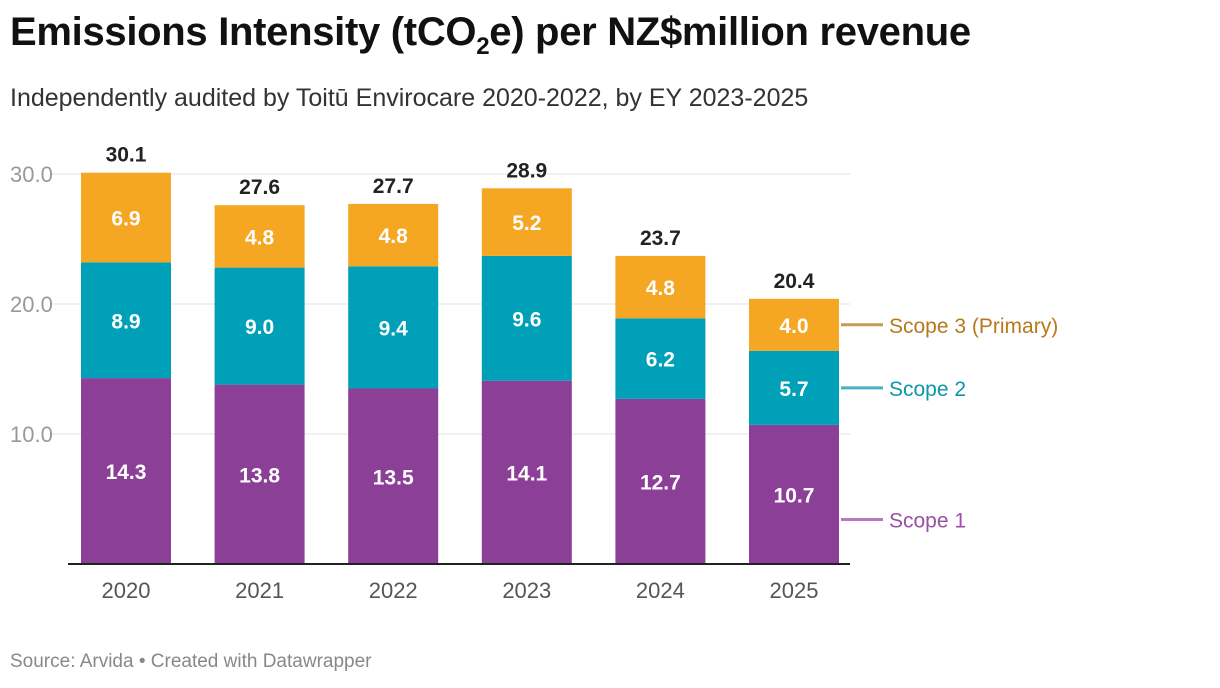  What do you see at coordinates (730, 32) in the screenshot?
I see `title-tail: e) per NZ$million revenue` at bounding box center [730, 32].